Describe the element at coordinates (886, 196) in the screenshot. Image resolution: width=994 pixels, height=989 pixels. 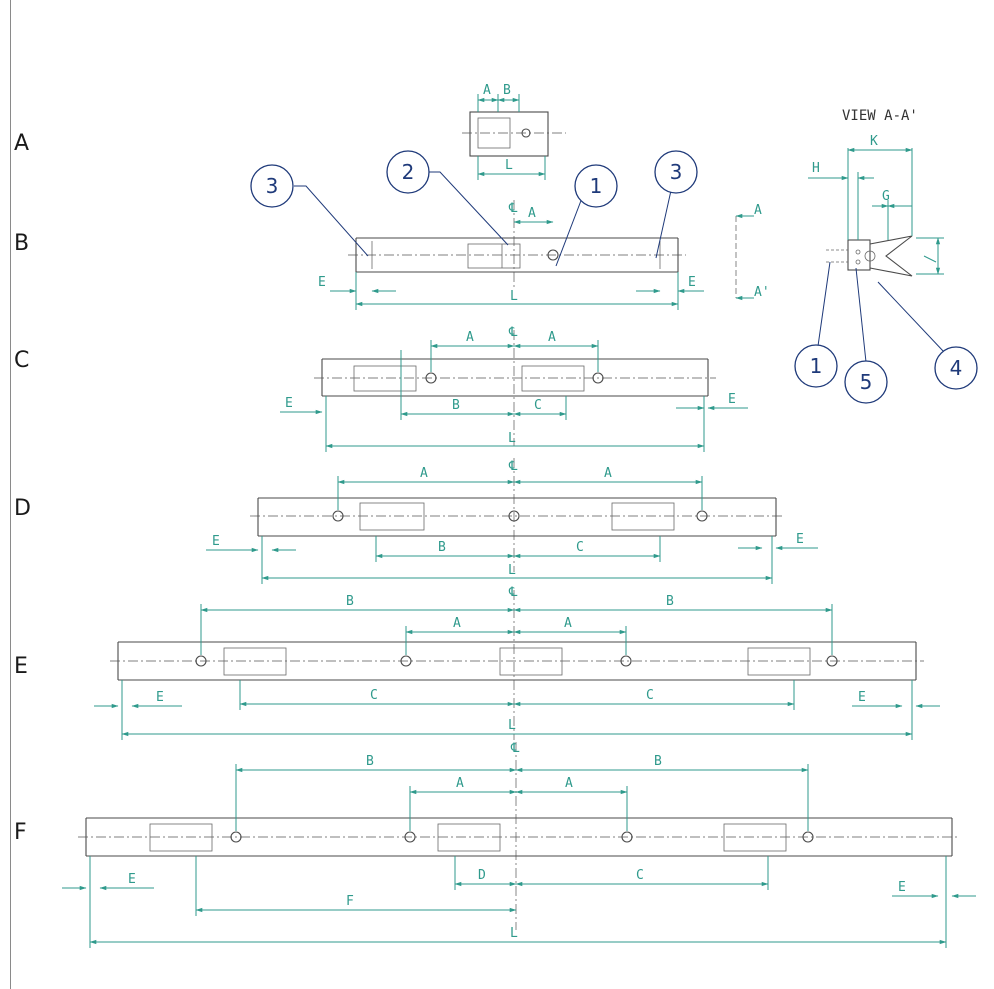
I see `view-dim-g: G` at that location.